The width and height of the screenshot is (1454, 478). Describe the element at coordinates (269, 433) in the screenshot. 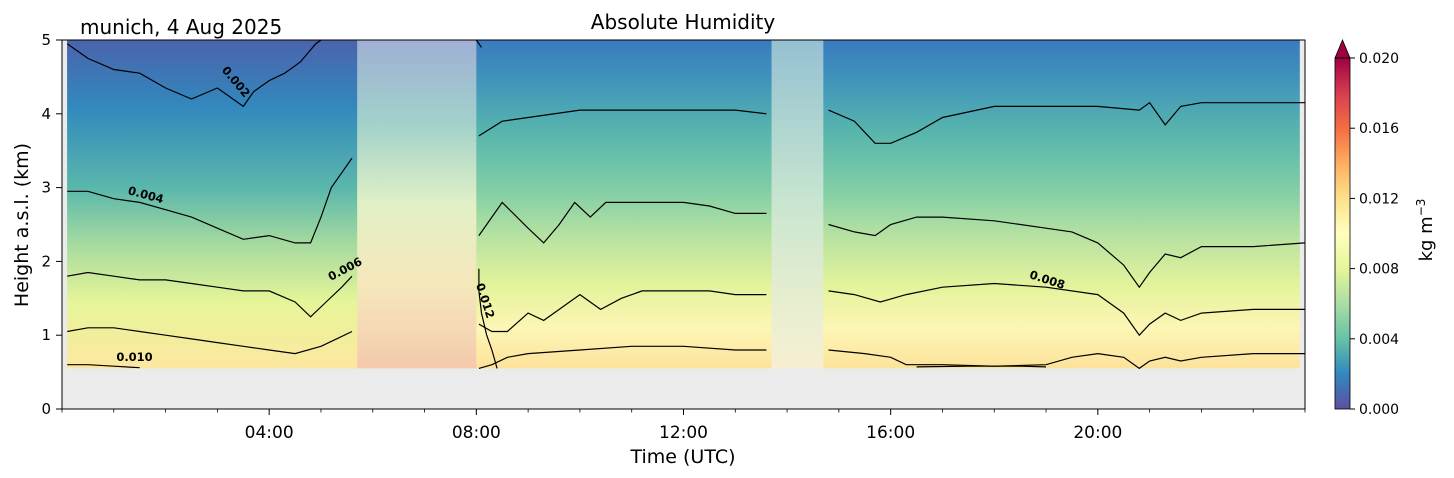

I see `x-tick-label: 04:00` at that location.